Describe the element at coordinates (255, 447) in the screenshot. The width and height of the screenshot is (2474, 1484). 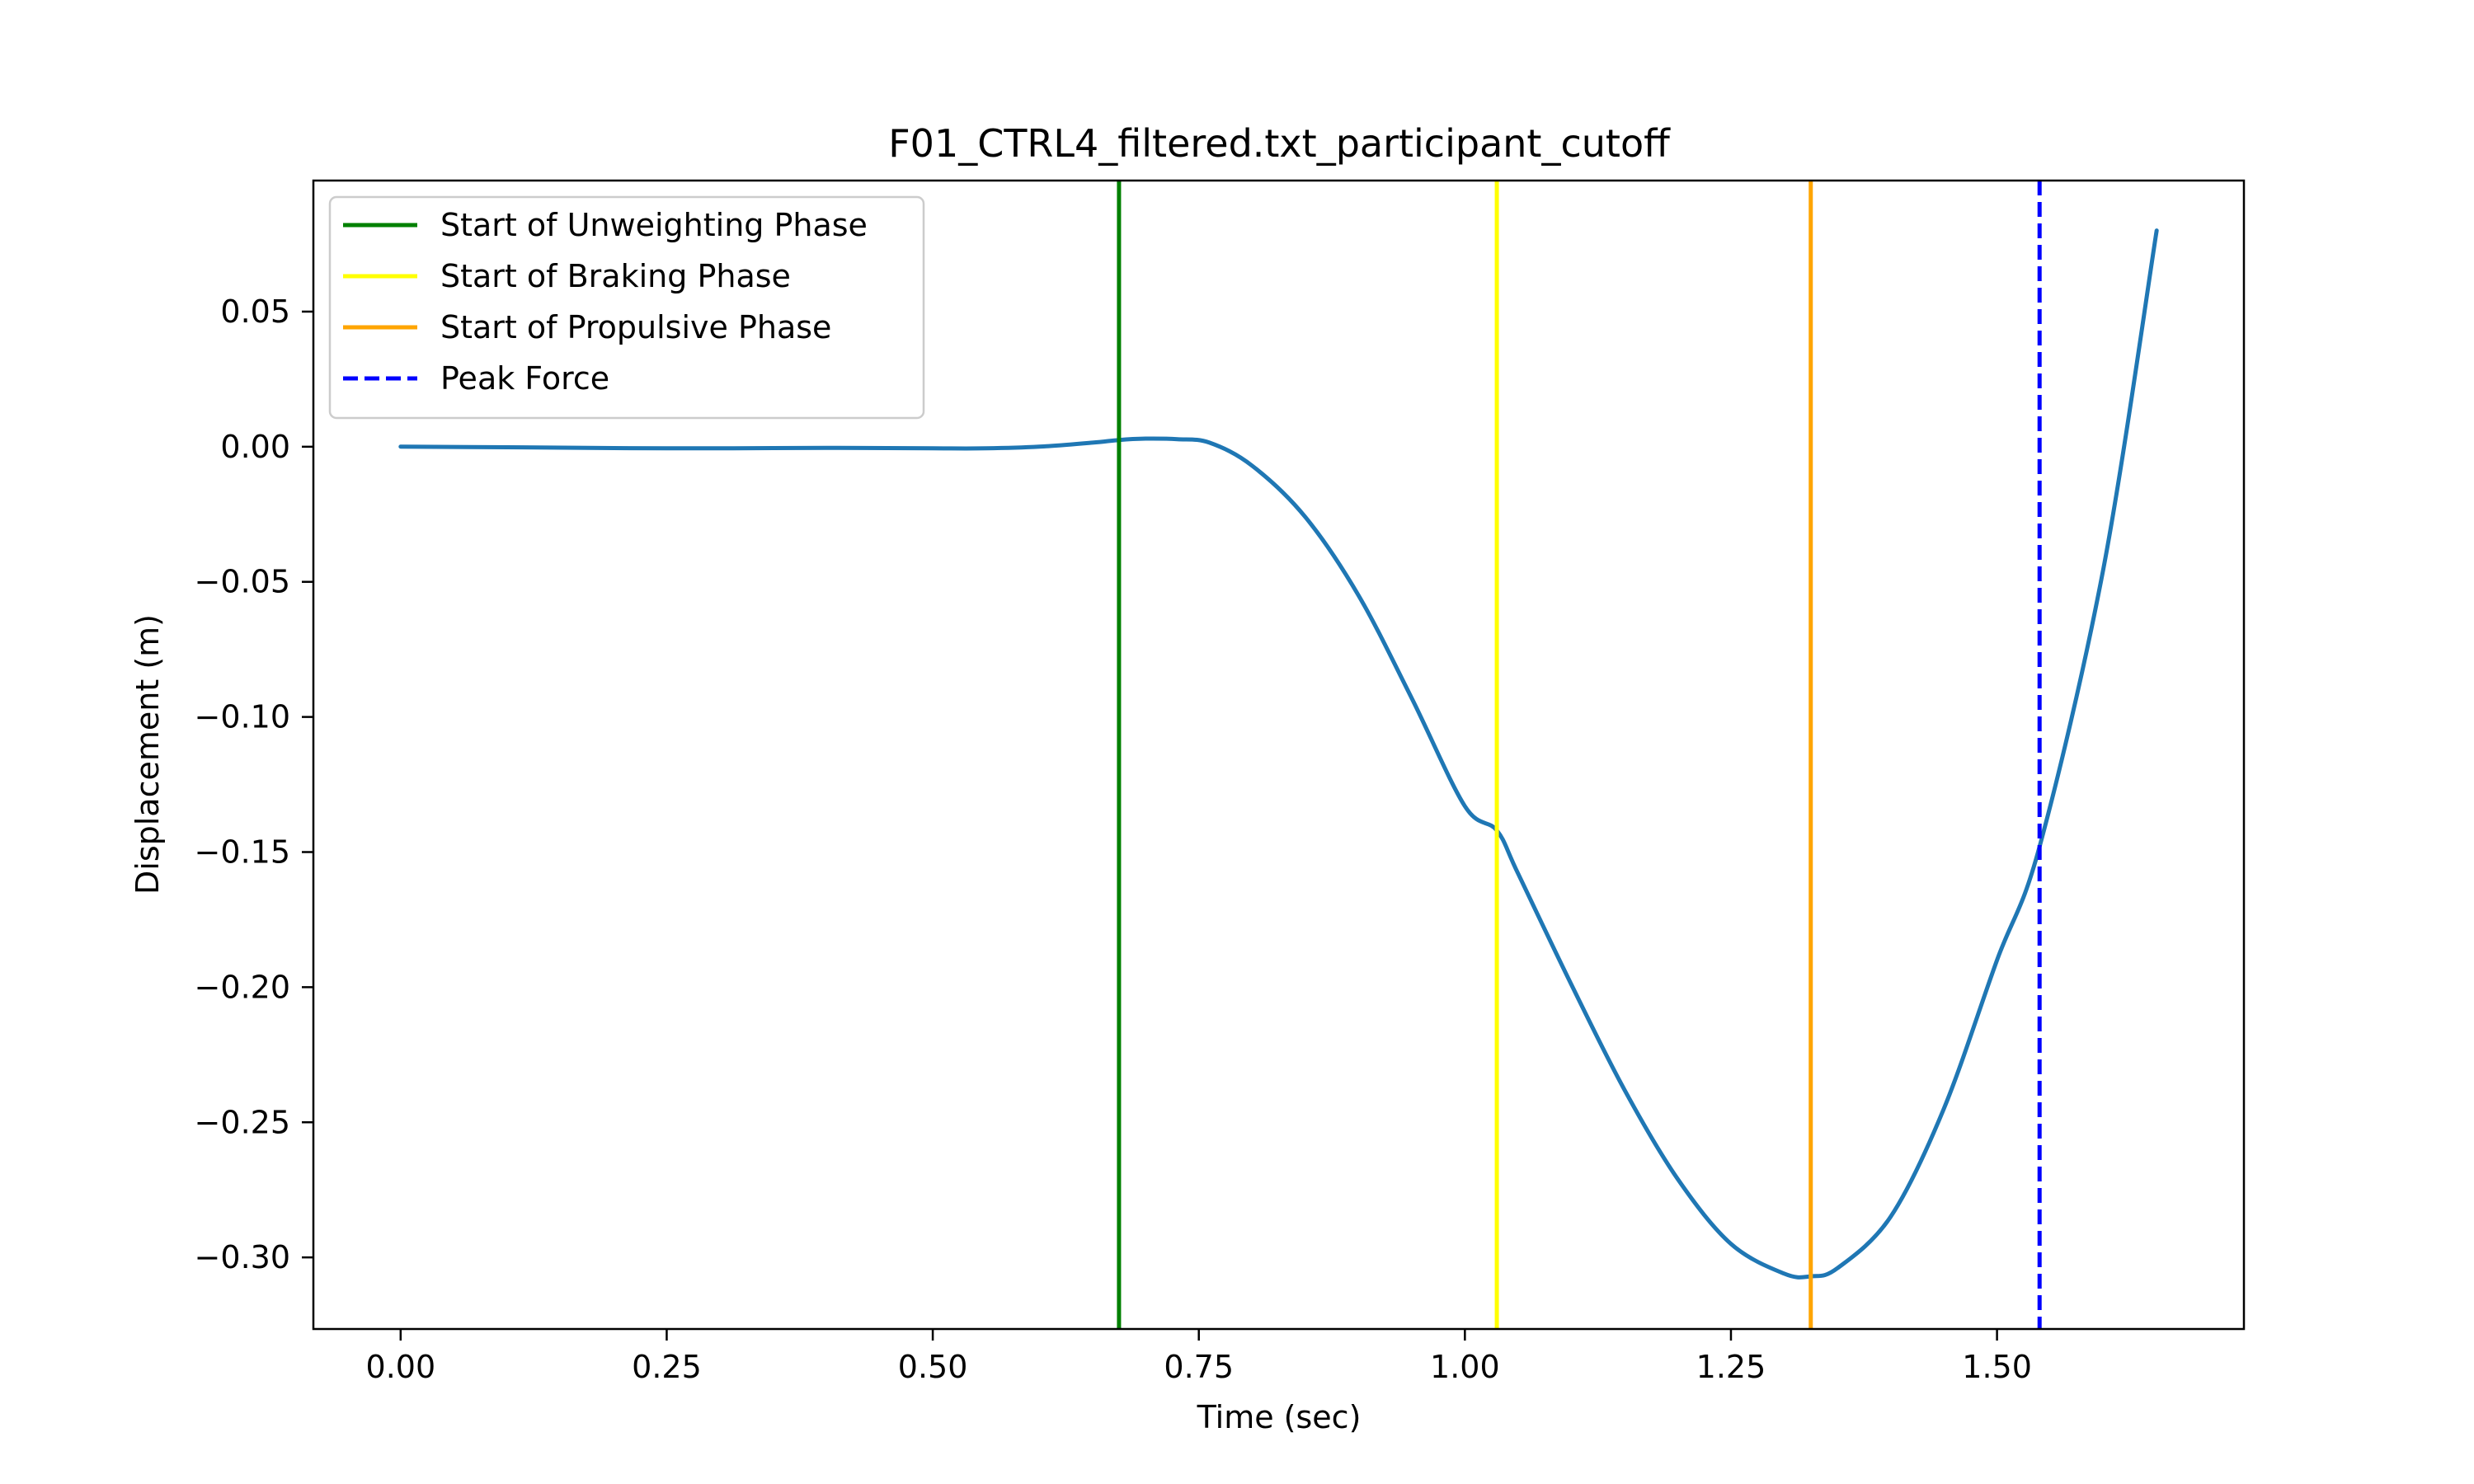
I see `y-tick-label: 0.00` at that location.